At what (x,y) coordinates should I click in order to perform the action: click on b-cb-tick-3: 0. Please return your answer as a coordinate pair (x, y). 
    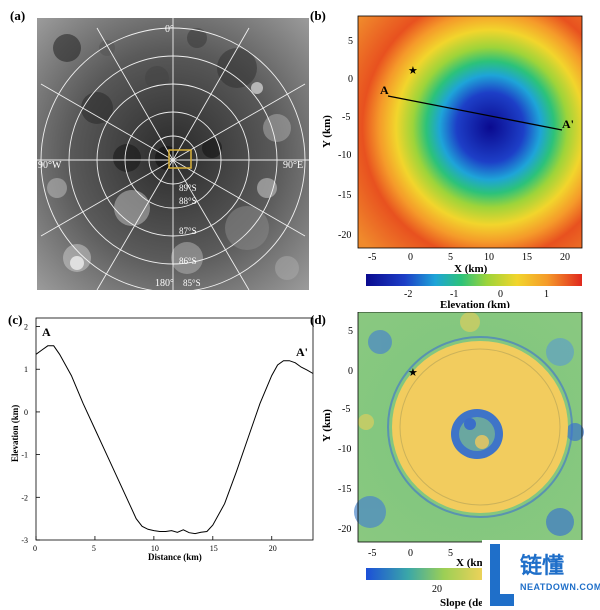
    Looking at the image, I should click on (500, 294).